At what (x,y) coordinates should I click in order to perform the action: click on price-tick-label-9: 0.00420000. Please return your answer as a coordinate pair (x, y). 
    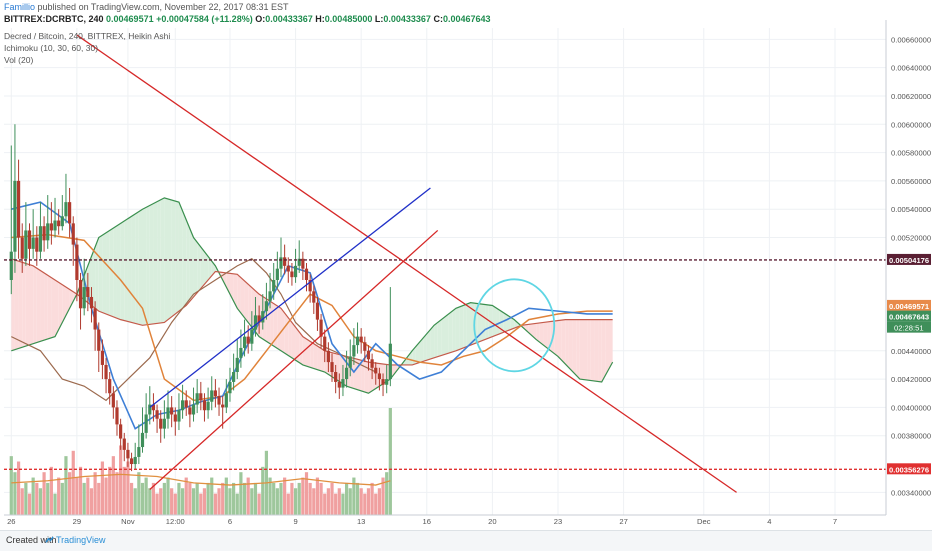
    Looking at the image, I should click on (911, 379).